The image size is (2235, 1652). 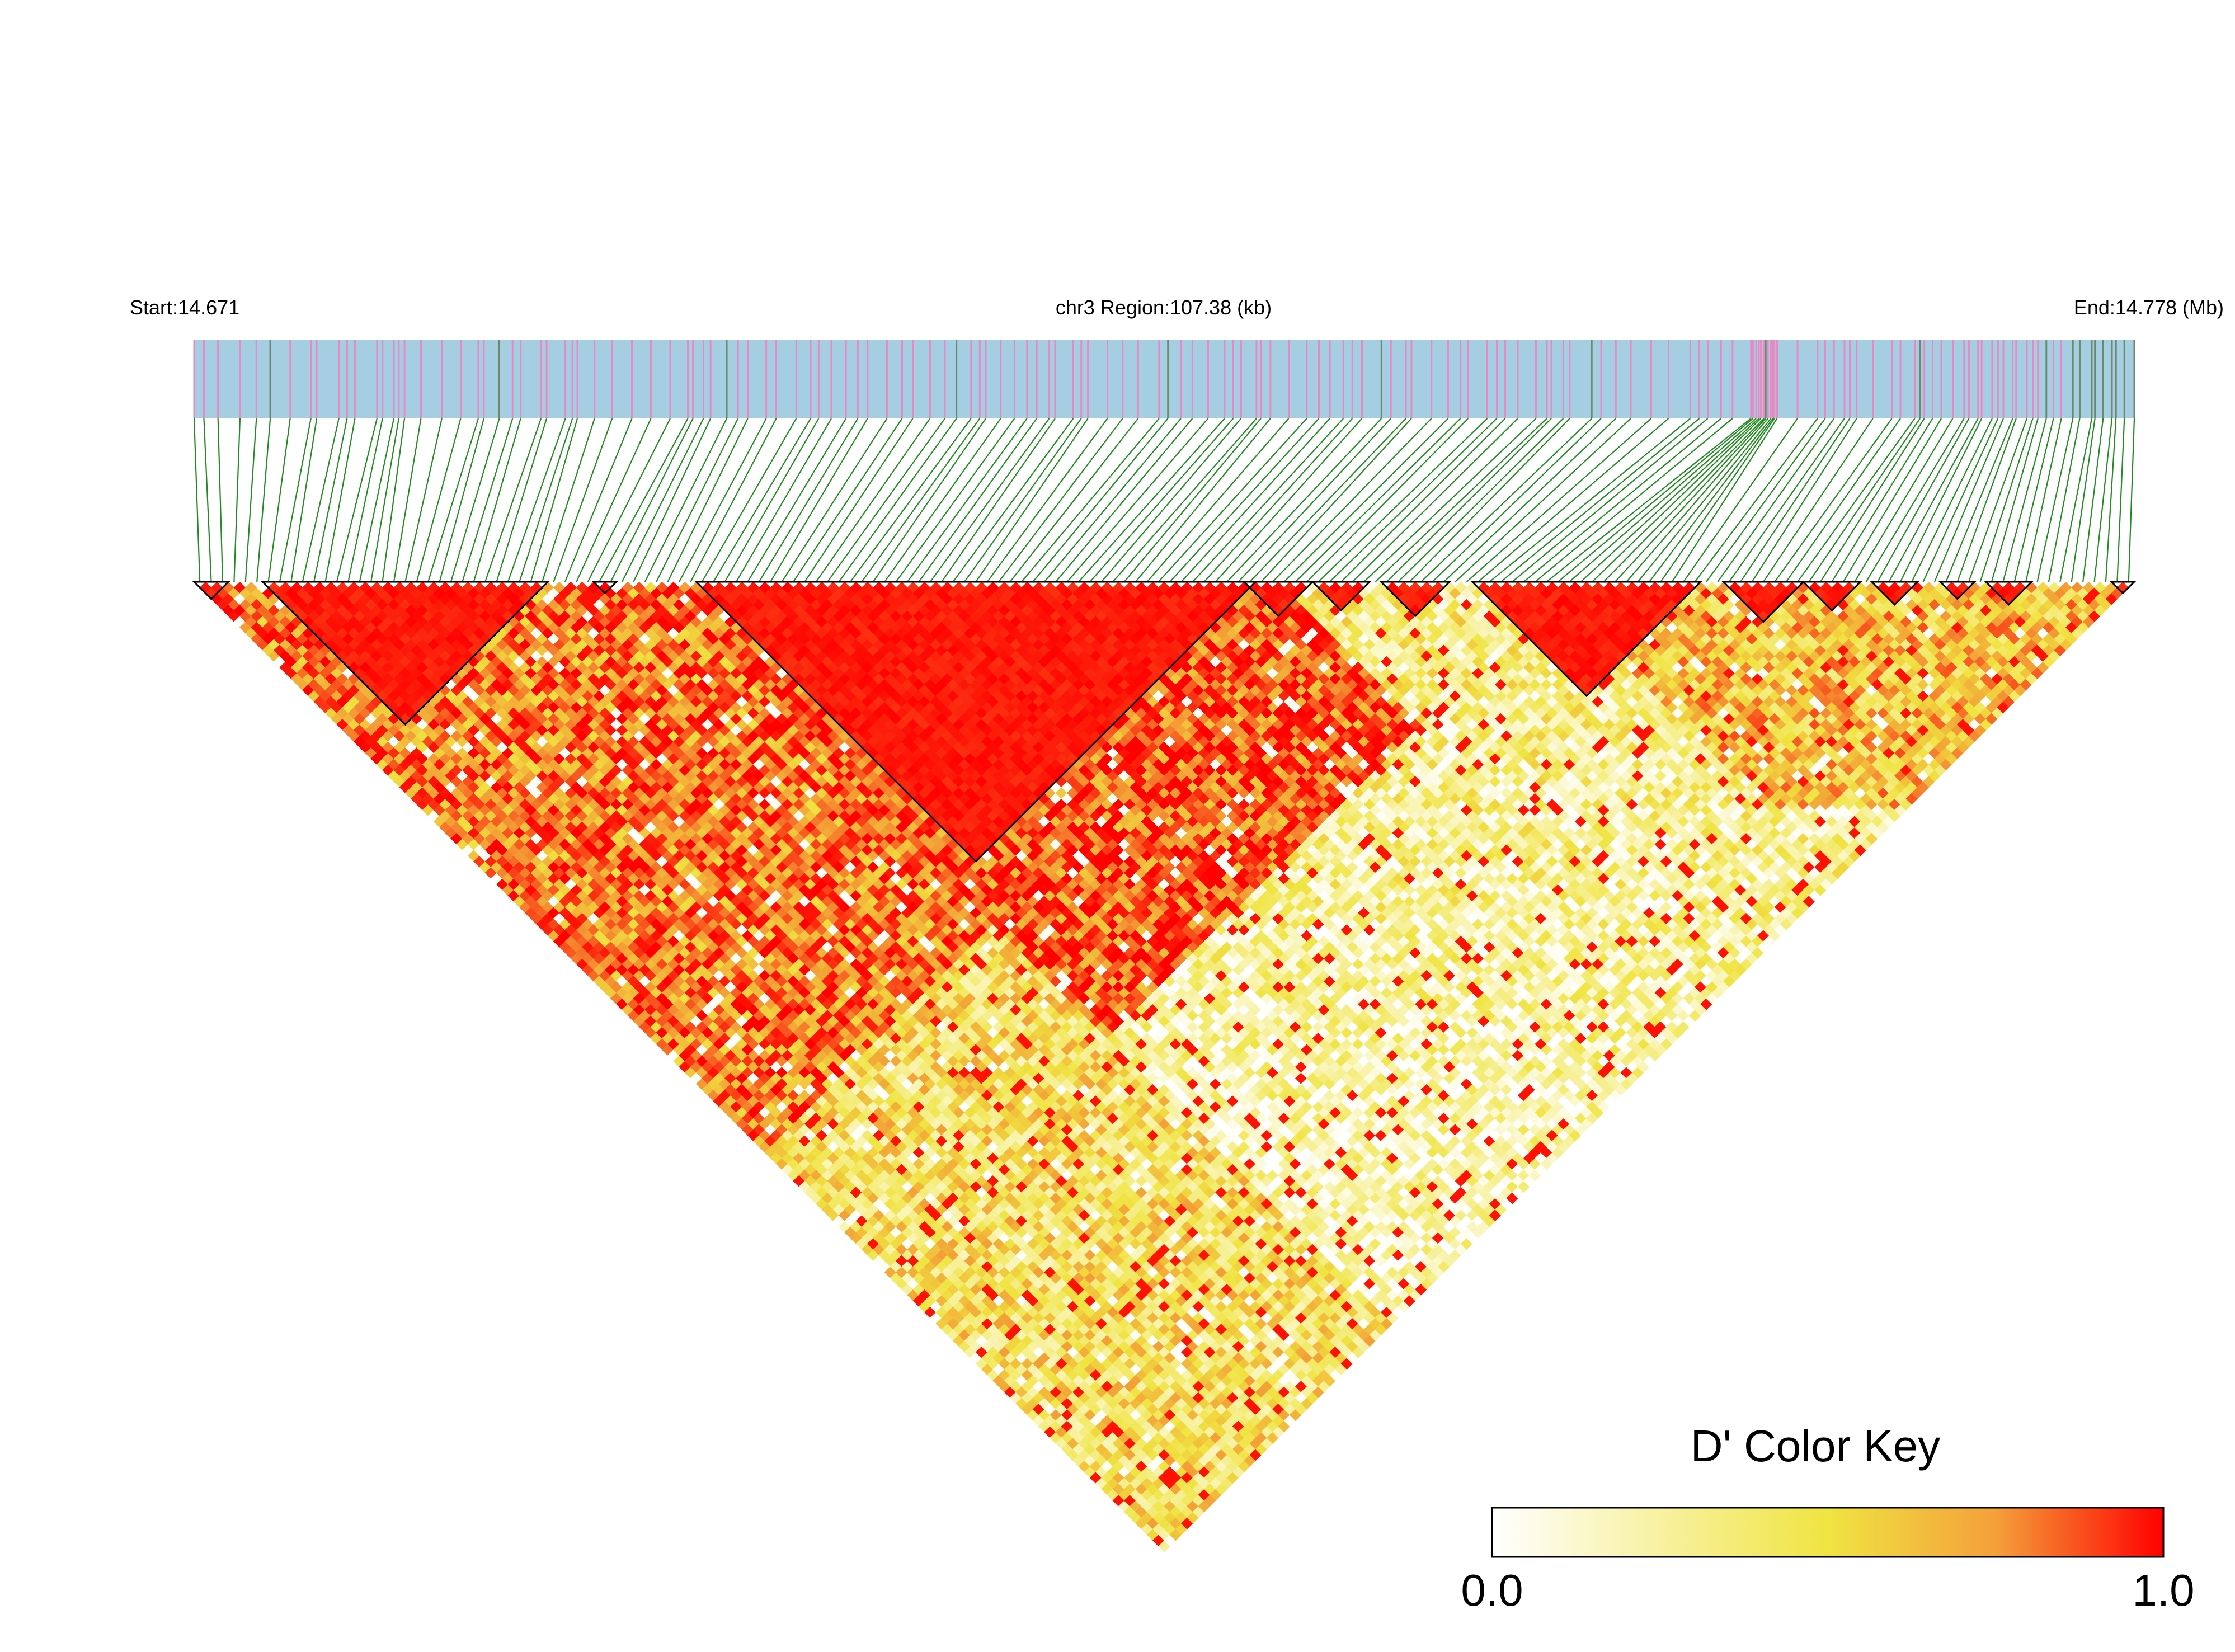 I want to click on snp-position-marks, so click(x=1164, y=379).